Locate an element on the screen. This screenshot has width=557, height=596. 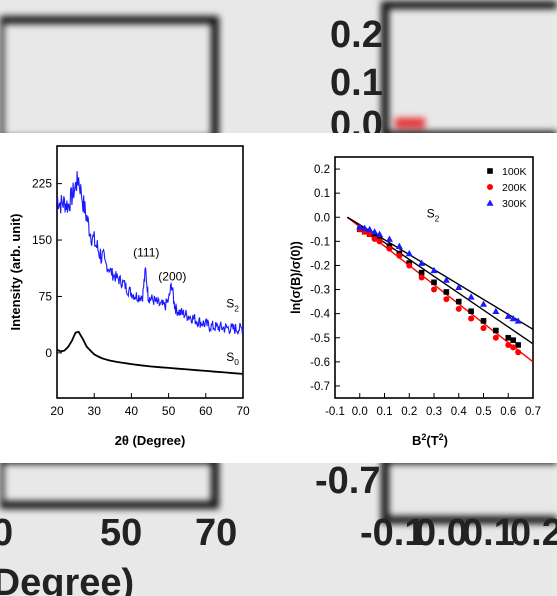
xrd-series-s2 is located at coordinates (150, 253).